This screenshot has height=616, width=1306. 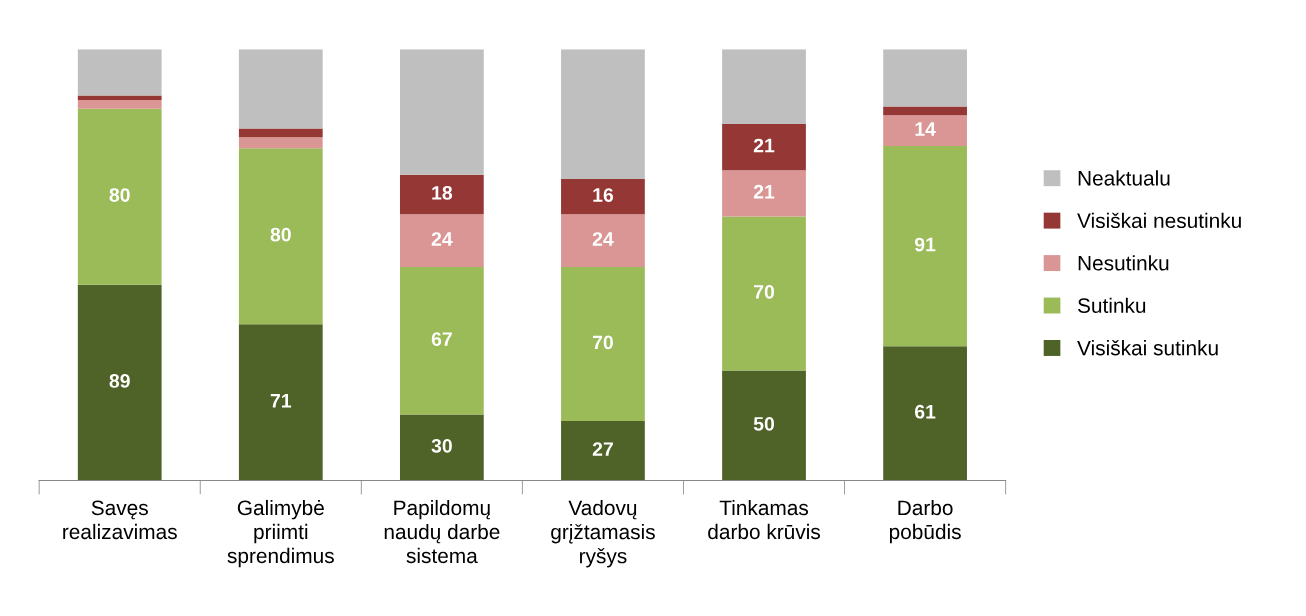 I want to click on legend-label: Visiškai nesutinku, so click(x=1159, y=220).